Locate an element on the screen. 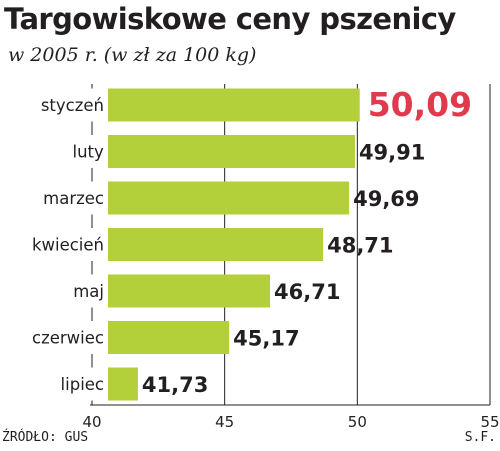 The image size is (500, 451). x-tick-label: 55 is located at coordinates (489, 422).